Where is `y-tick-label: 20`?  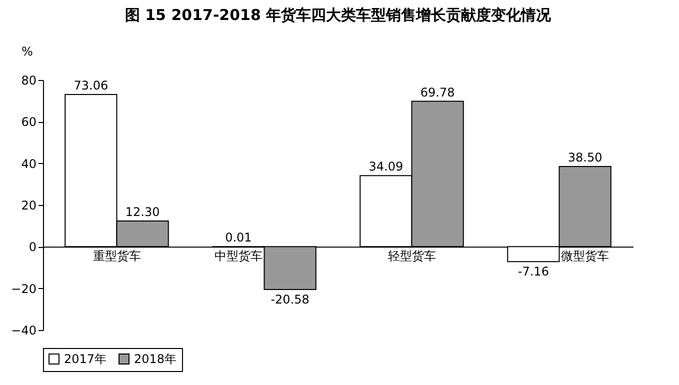
y-tick-label: 20 is located at coordinates (28, 205).